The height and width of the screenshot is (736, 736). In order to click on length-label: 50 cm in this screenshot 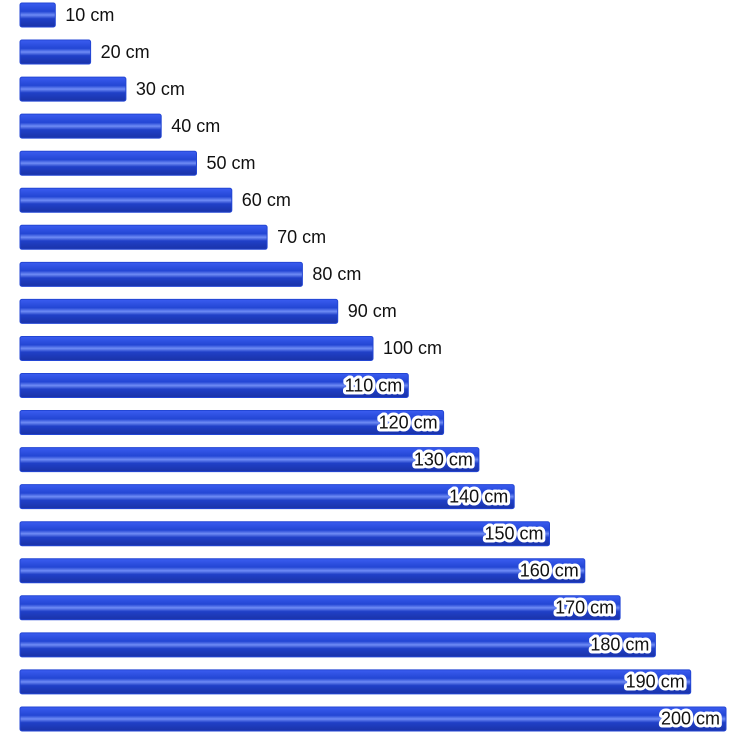, I will do `click(231, 163)`.